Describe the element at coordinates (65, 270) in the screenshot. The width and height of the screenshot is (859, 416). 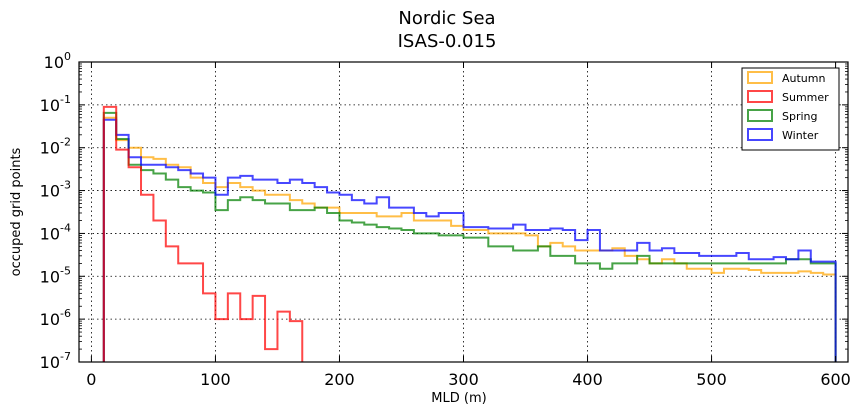
I see `y-tick-exponent: -5` at that location.